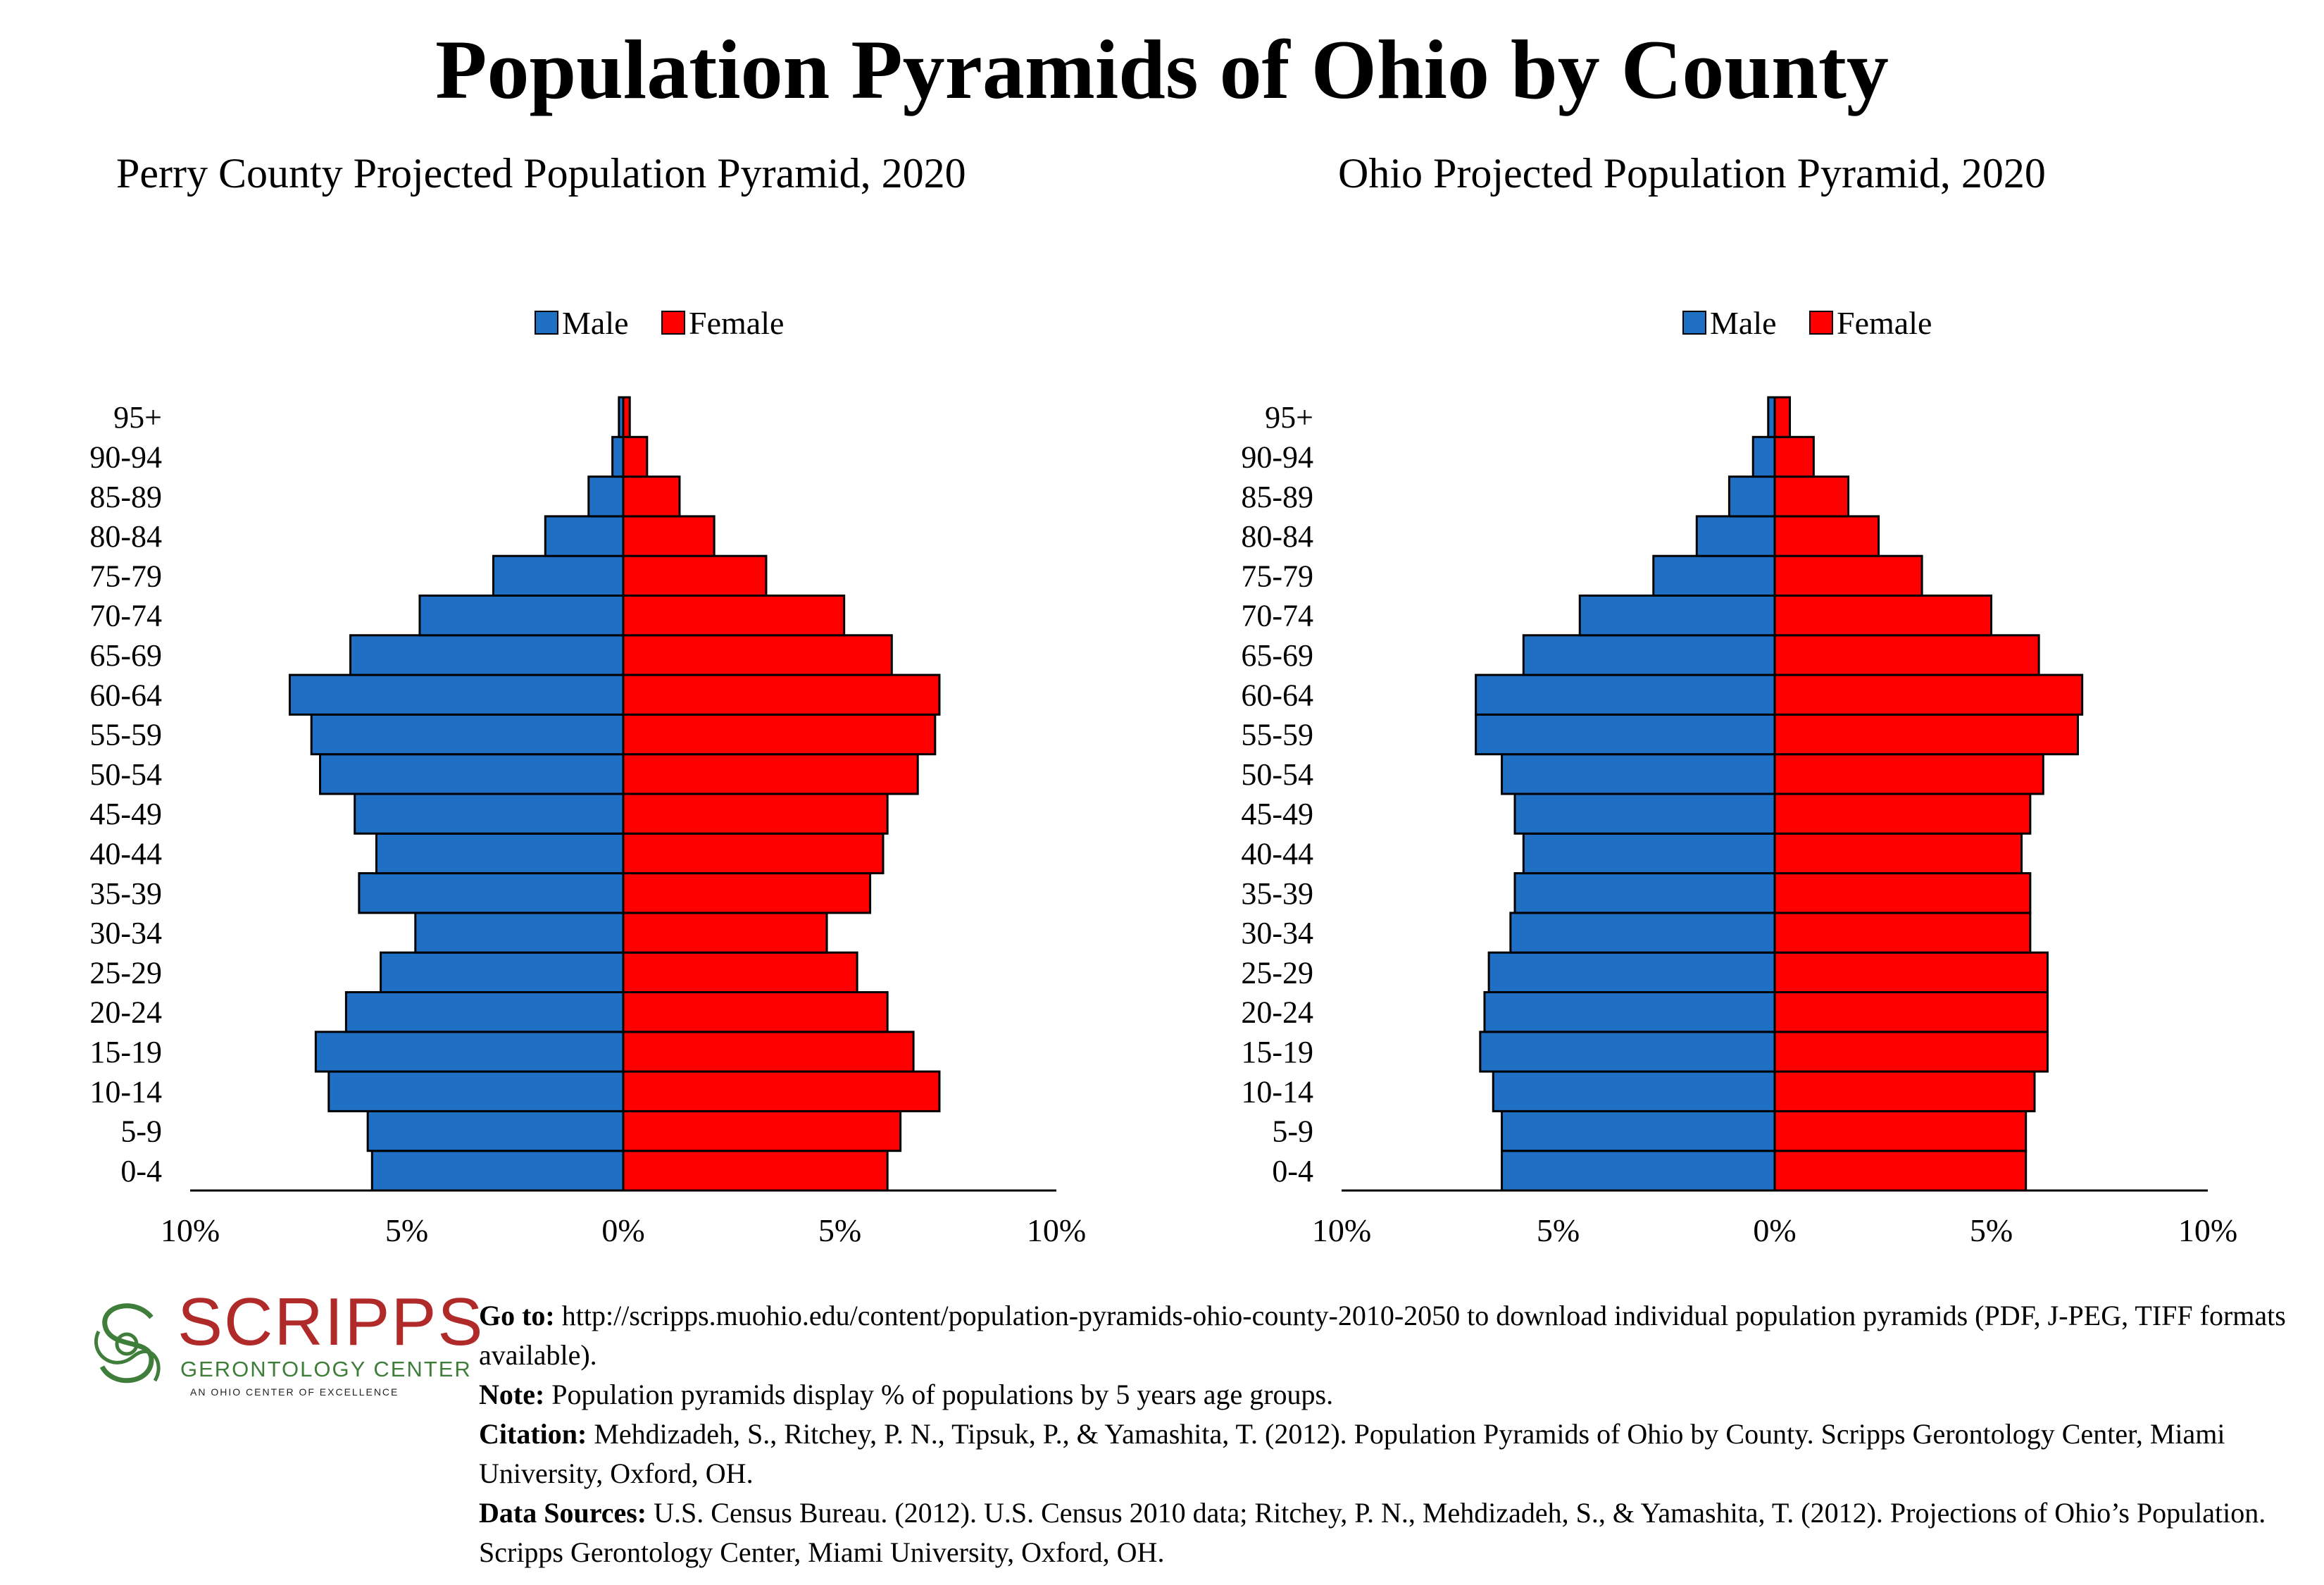  What do you see at coordinates (125, 457) in the screenshot?
I see `perry-age-label-90-94: 90-94` at bounding box center [125, 457].